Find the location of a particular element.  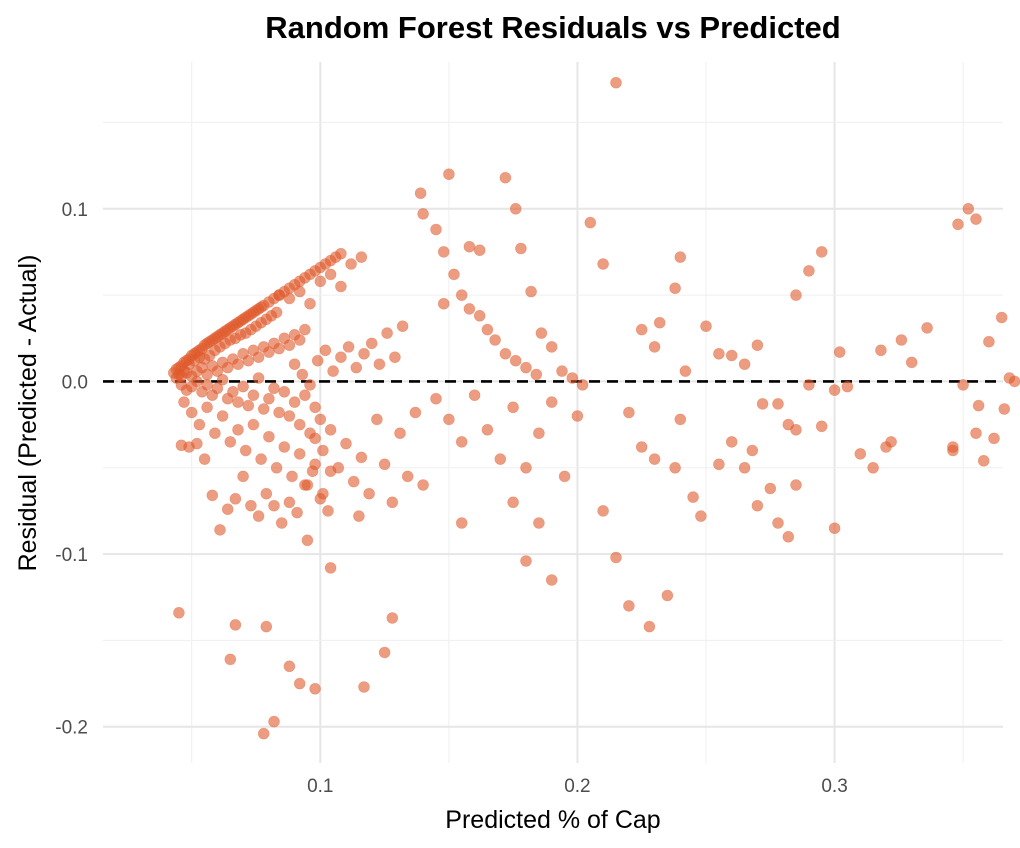

x-axis-ticks: 0.1 0.2 0.3 is located at coordinates (577, 786).